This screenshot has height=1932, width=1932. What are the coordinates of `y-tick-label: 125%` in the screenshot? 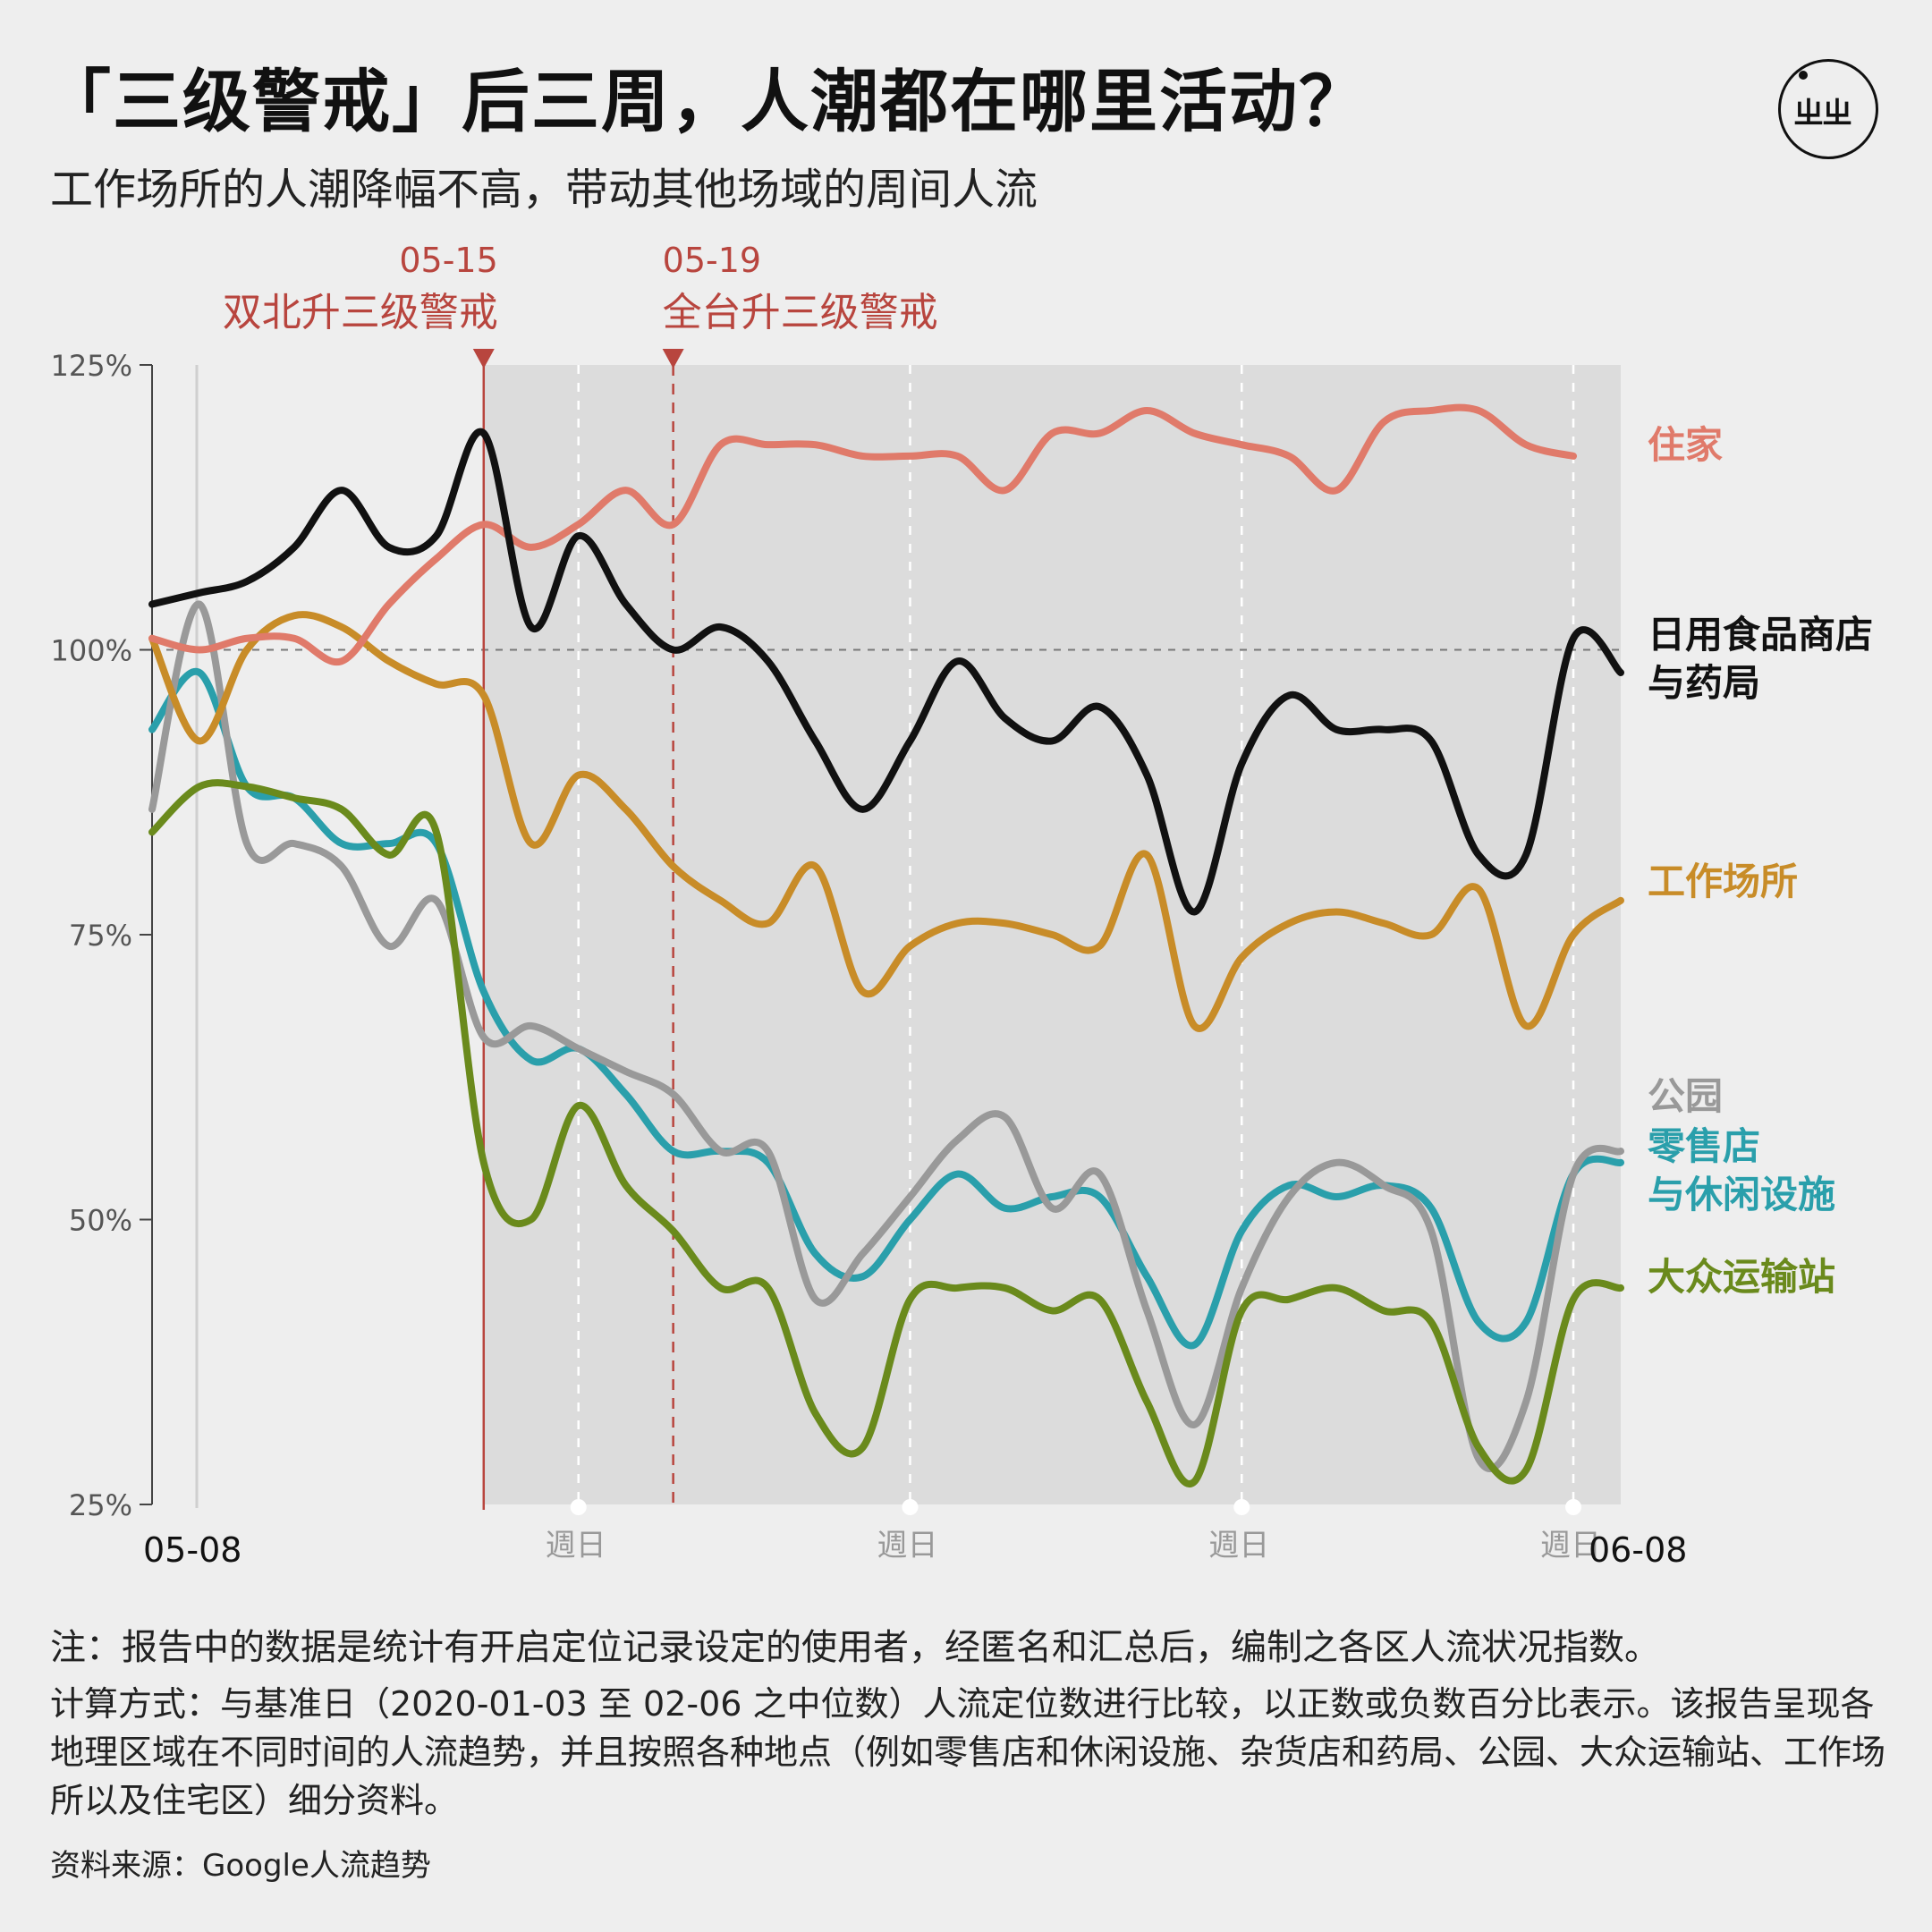 It's located at (91, 366).